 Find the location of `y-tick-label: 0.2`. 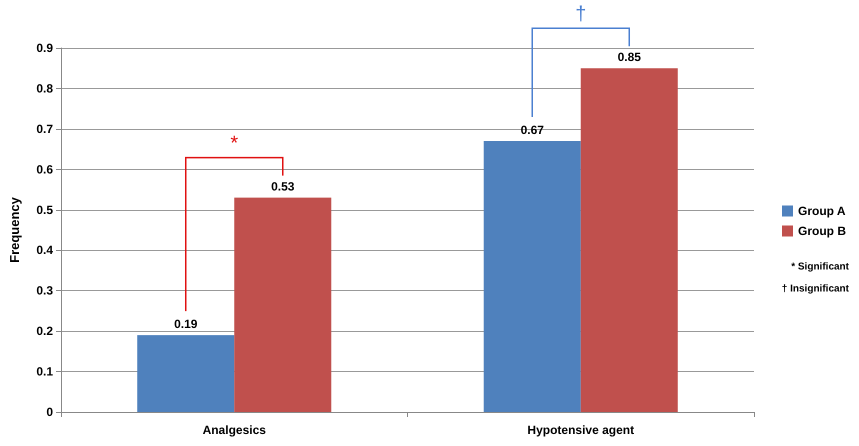

y-tick-label: 0.2 is located at coordinates (45, 331).